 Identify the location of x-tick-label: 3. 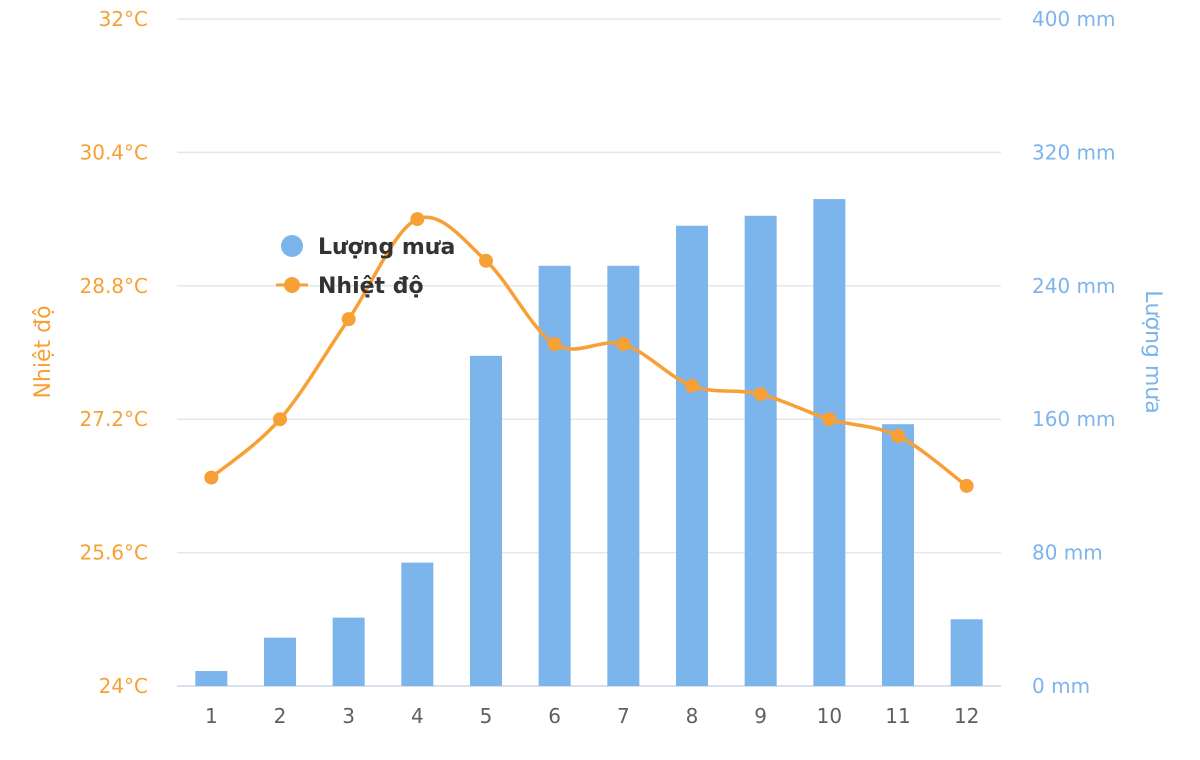
(348, 716).